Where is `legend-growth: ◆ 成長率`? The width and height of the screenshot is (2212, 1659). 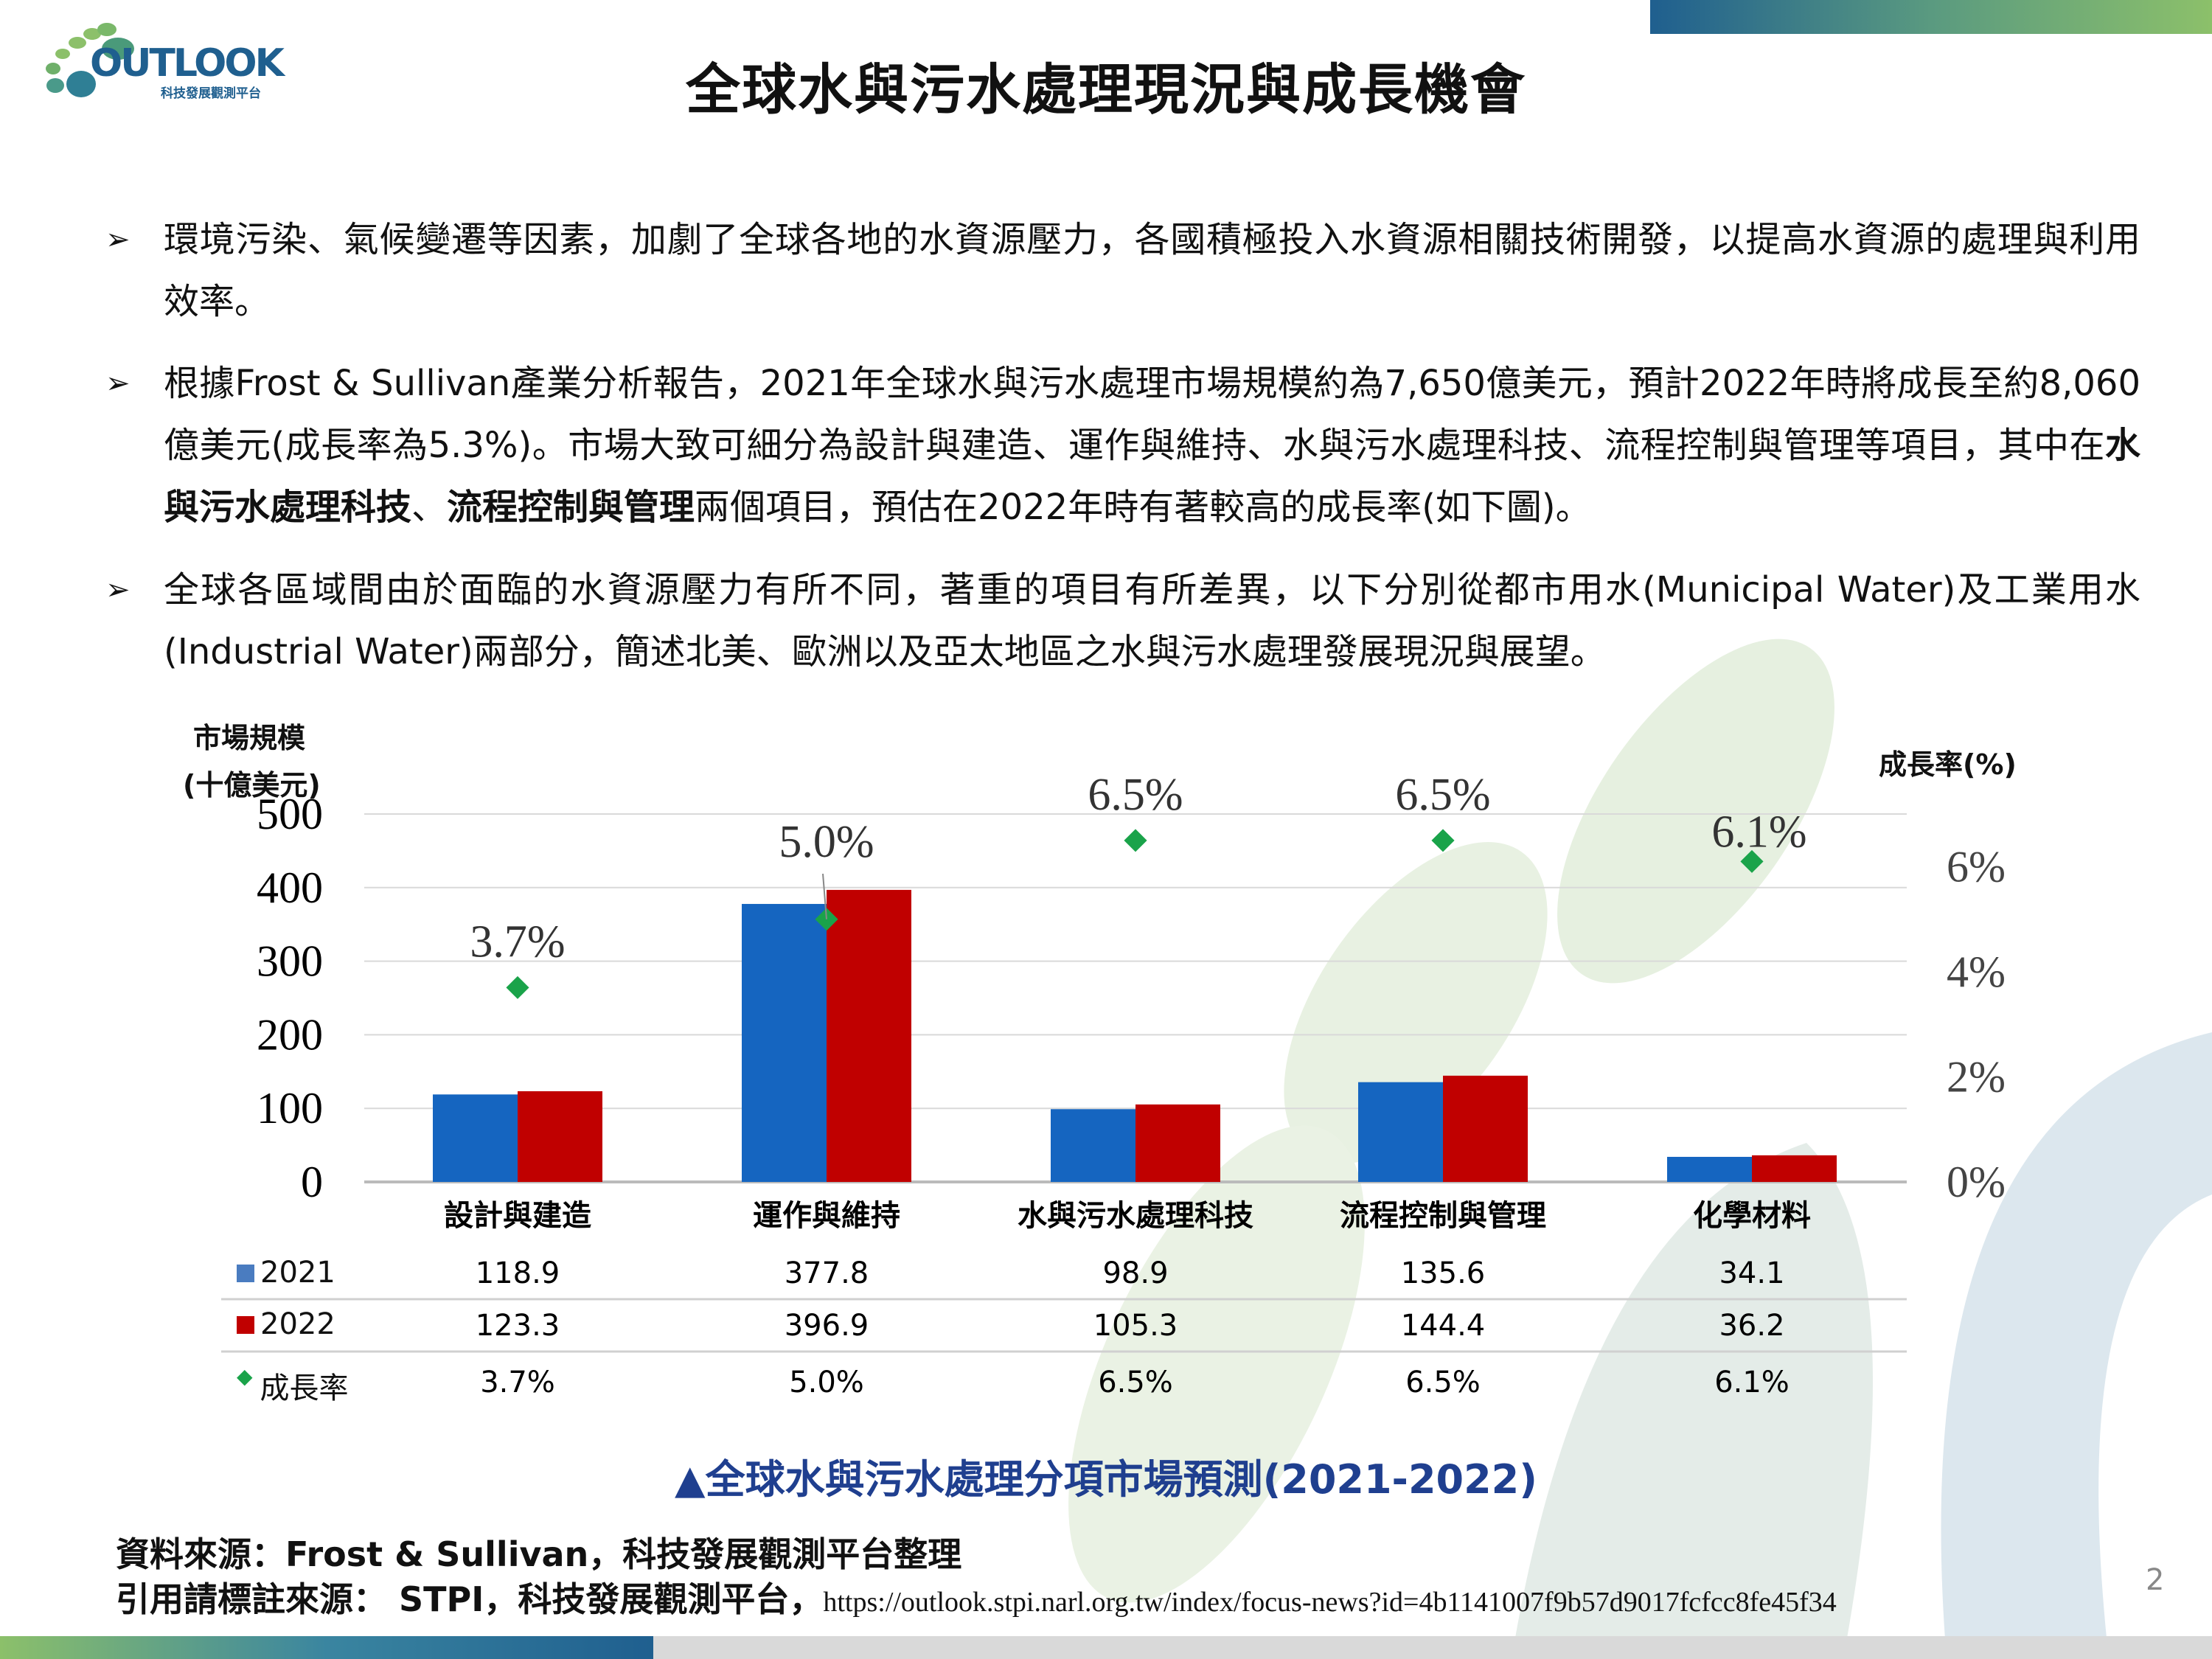
legend-growth: ◆ 成長率 is located at coordinates (293, 1385).